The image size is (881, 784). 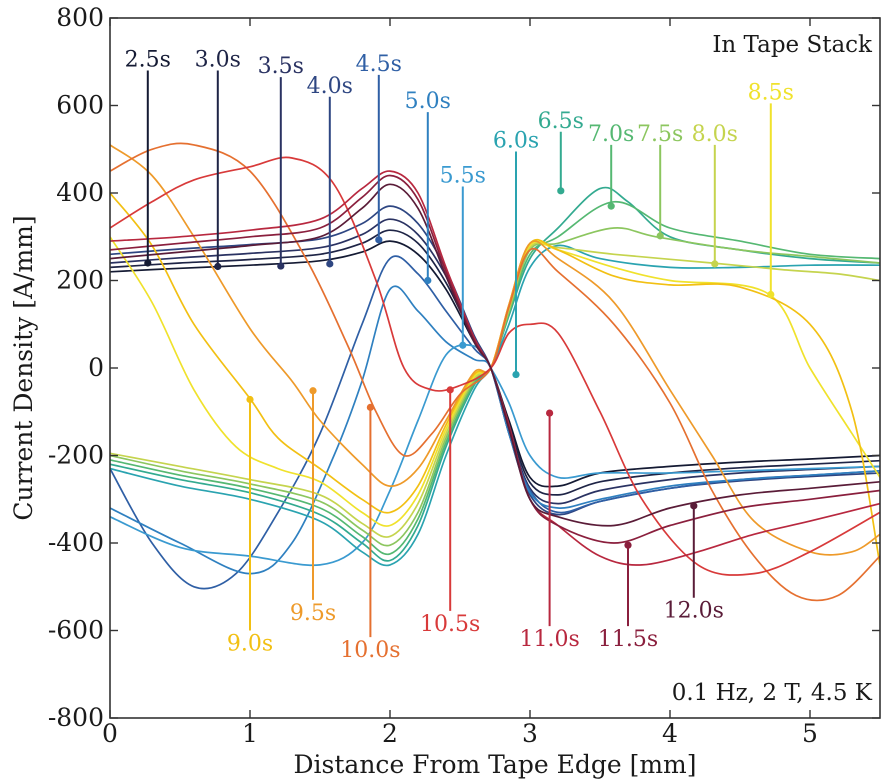 I want to click on y-tick-label: -600, so click(x=76, y=630).